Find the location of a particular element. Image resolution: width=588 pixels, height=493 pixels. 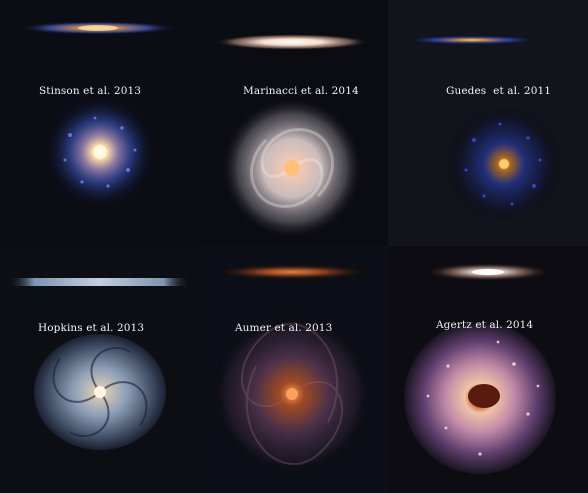

caption-stinson: Stinson et al. 2013 is located at coordinates (90, 91).